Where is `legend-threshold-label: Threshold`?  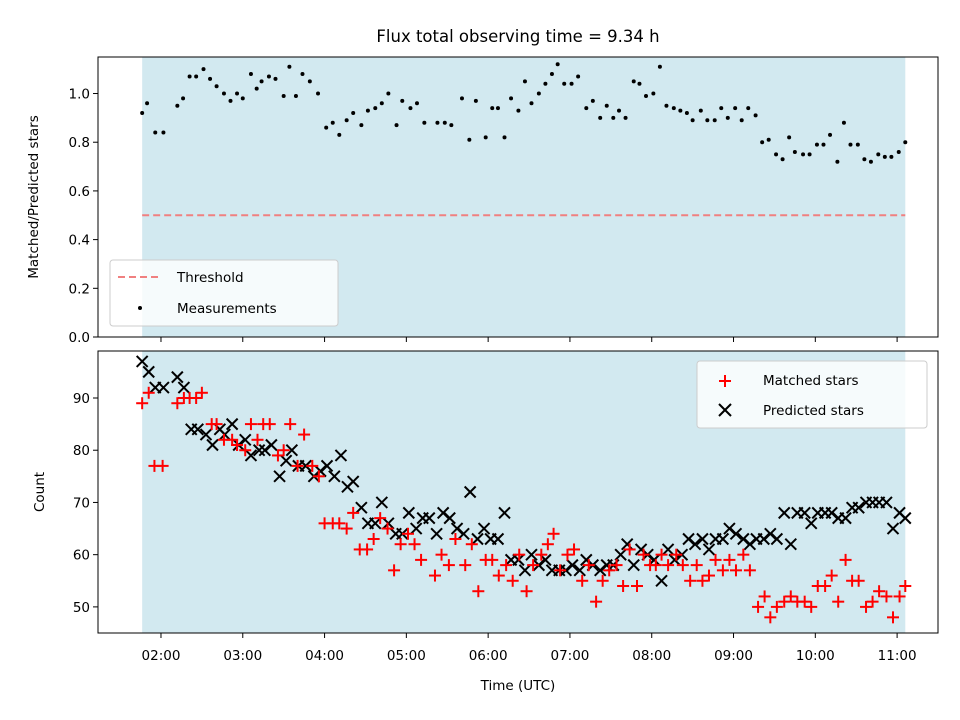
legend-threshold-label: Threshold is located at coordinates (210, 278).